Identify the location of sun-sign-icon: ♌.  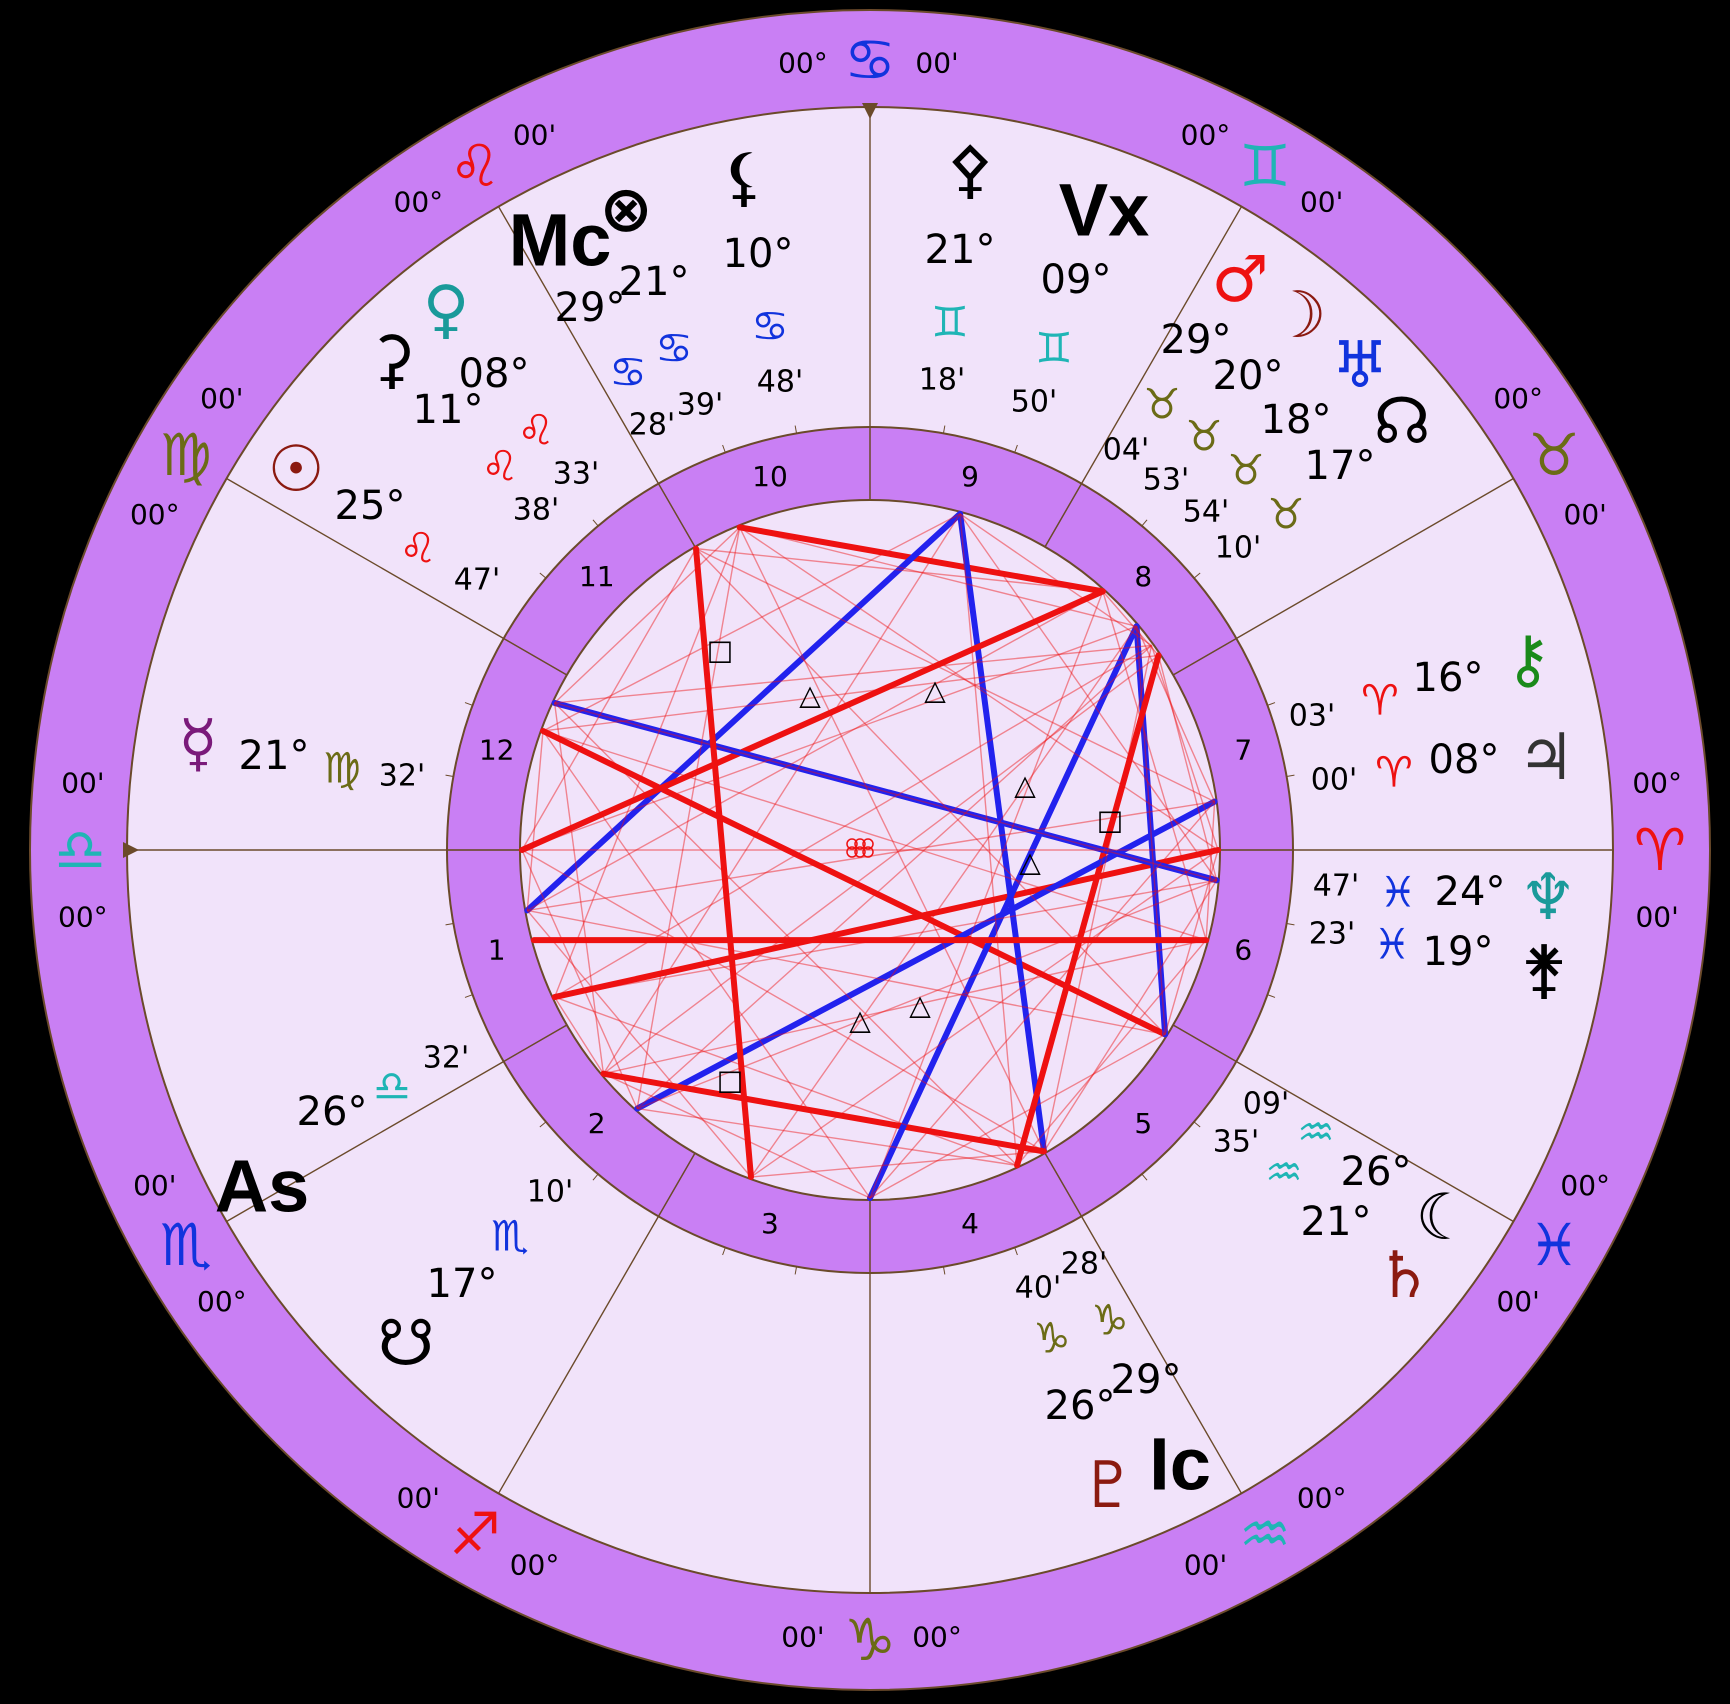
(418, 548).